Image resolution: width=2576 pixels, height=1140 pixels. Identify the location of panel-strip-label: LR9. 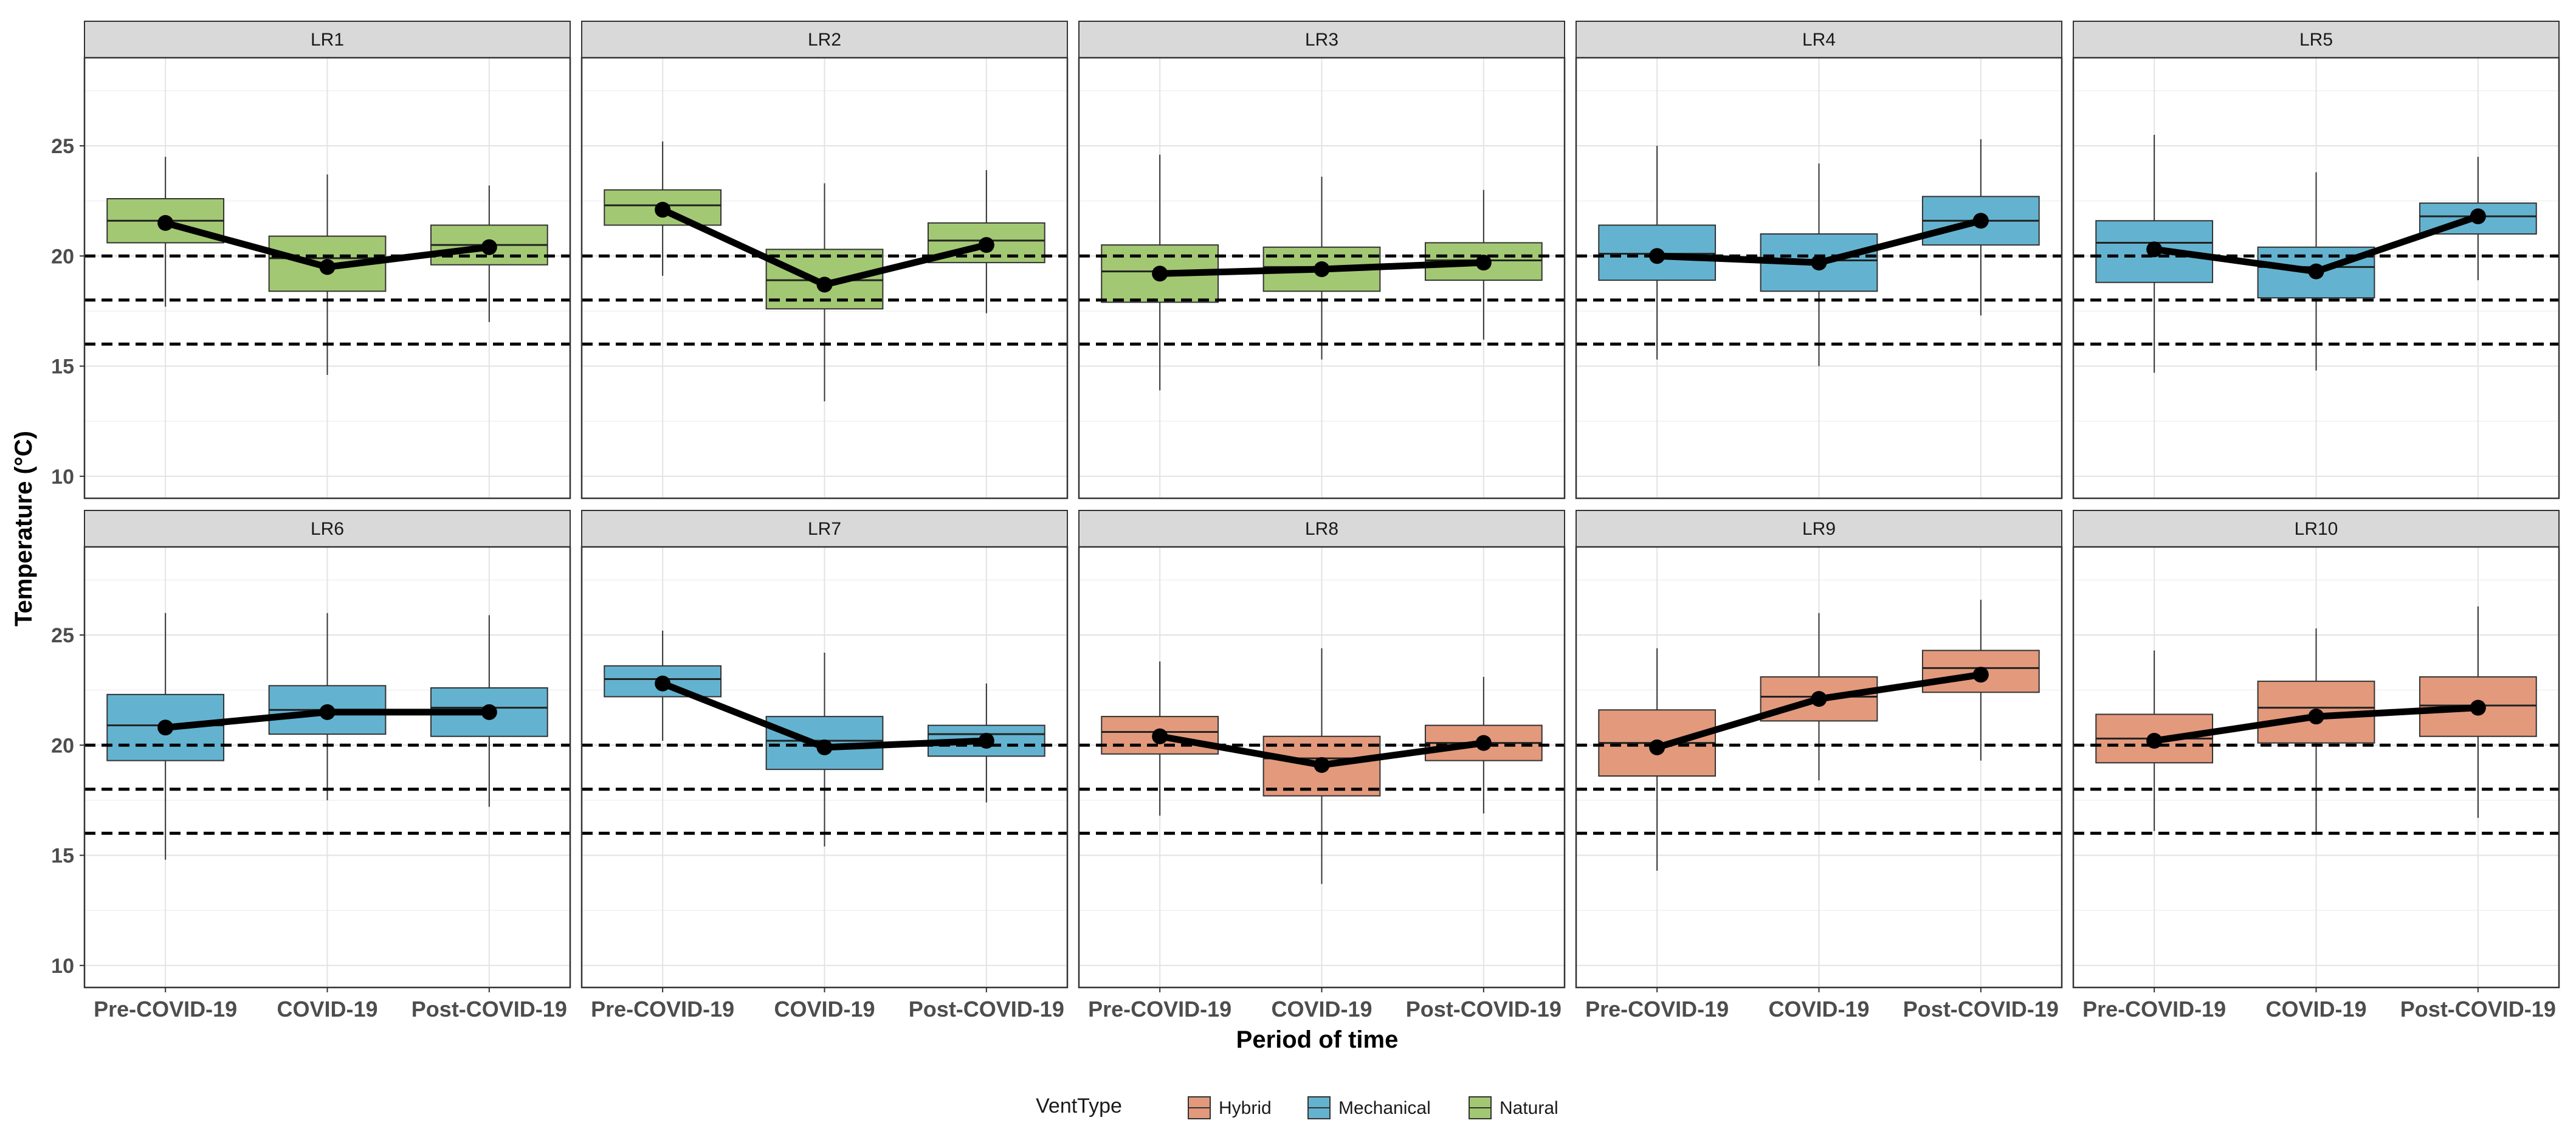
(1819, 529).